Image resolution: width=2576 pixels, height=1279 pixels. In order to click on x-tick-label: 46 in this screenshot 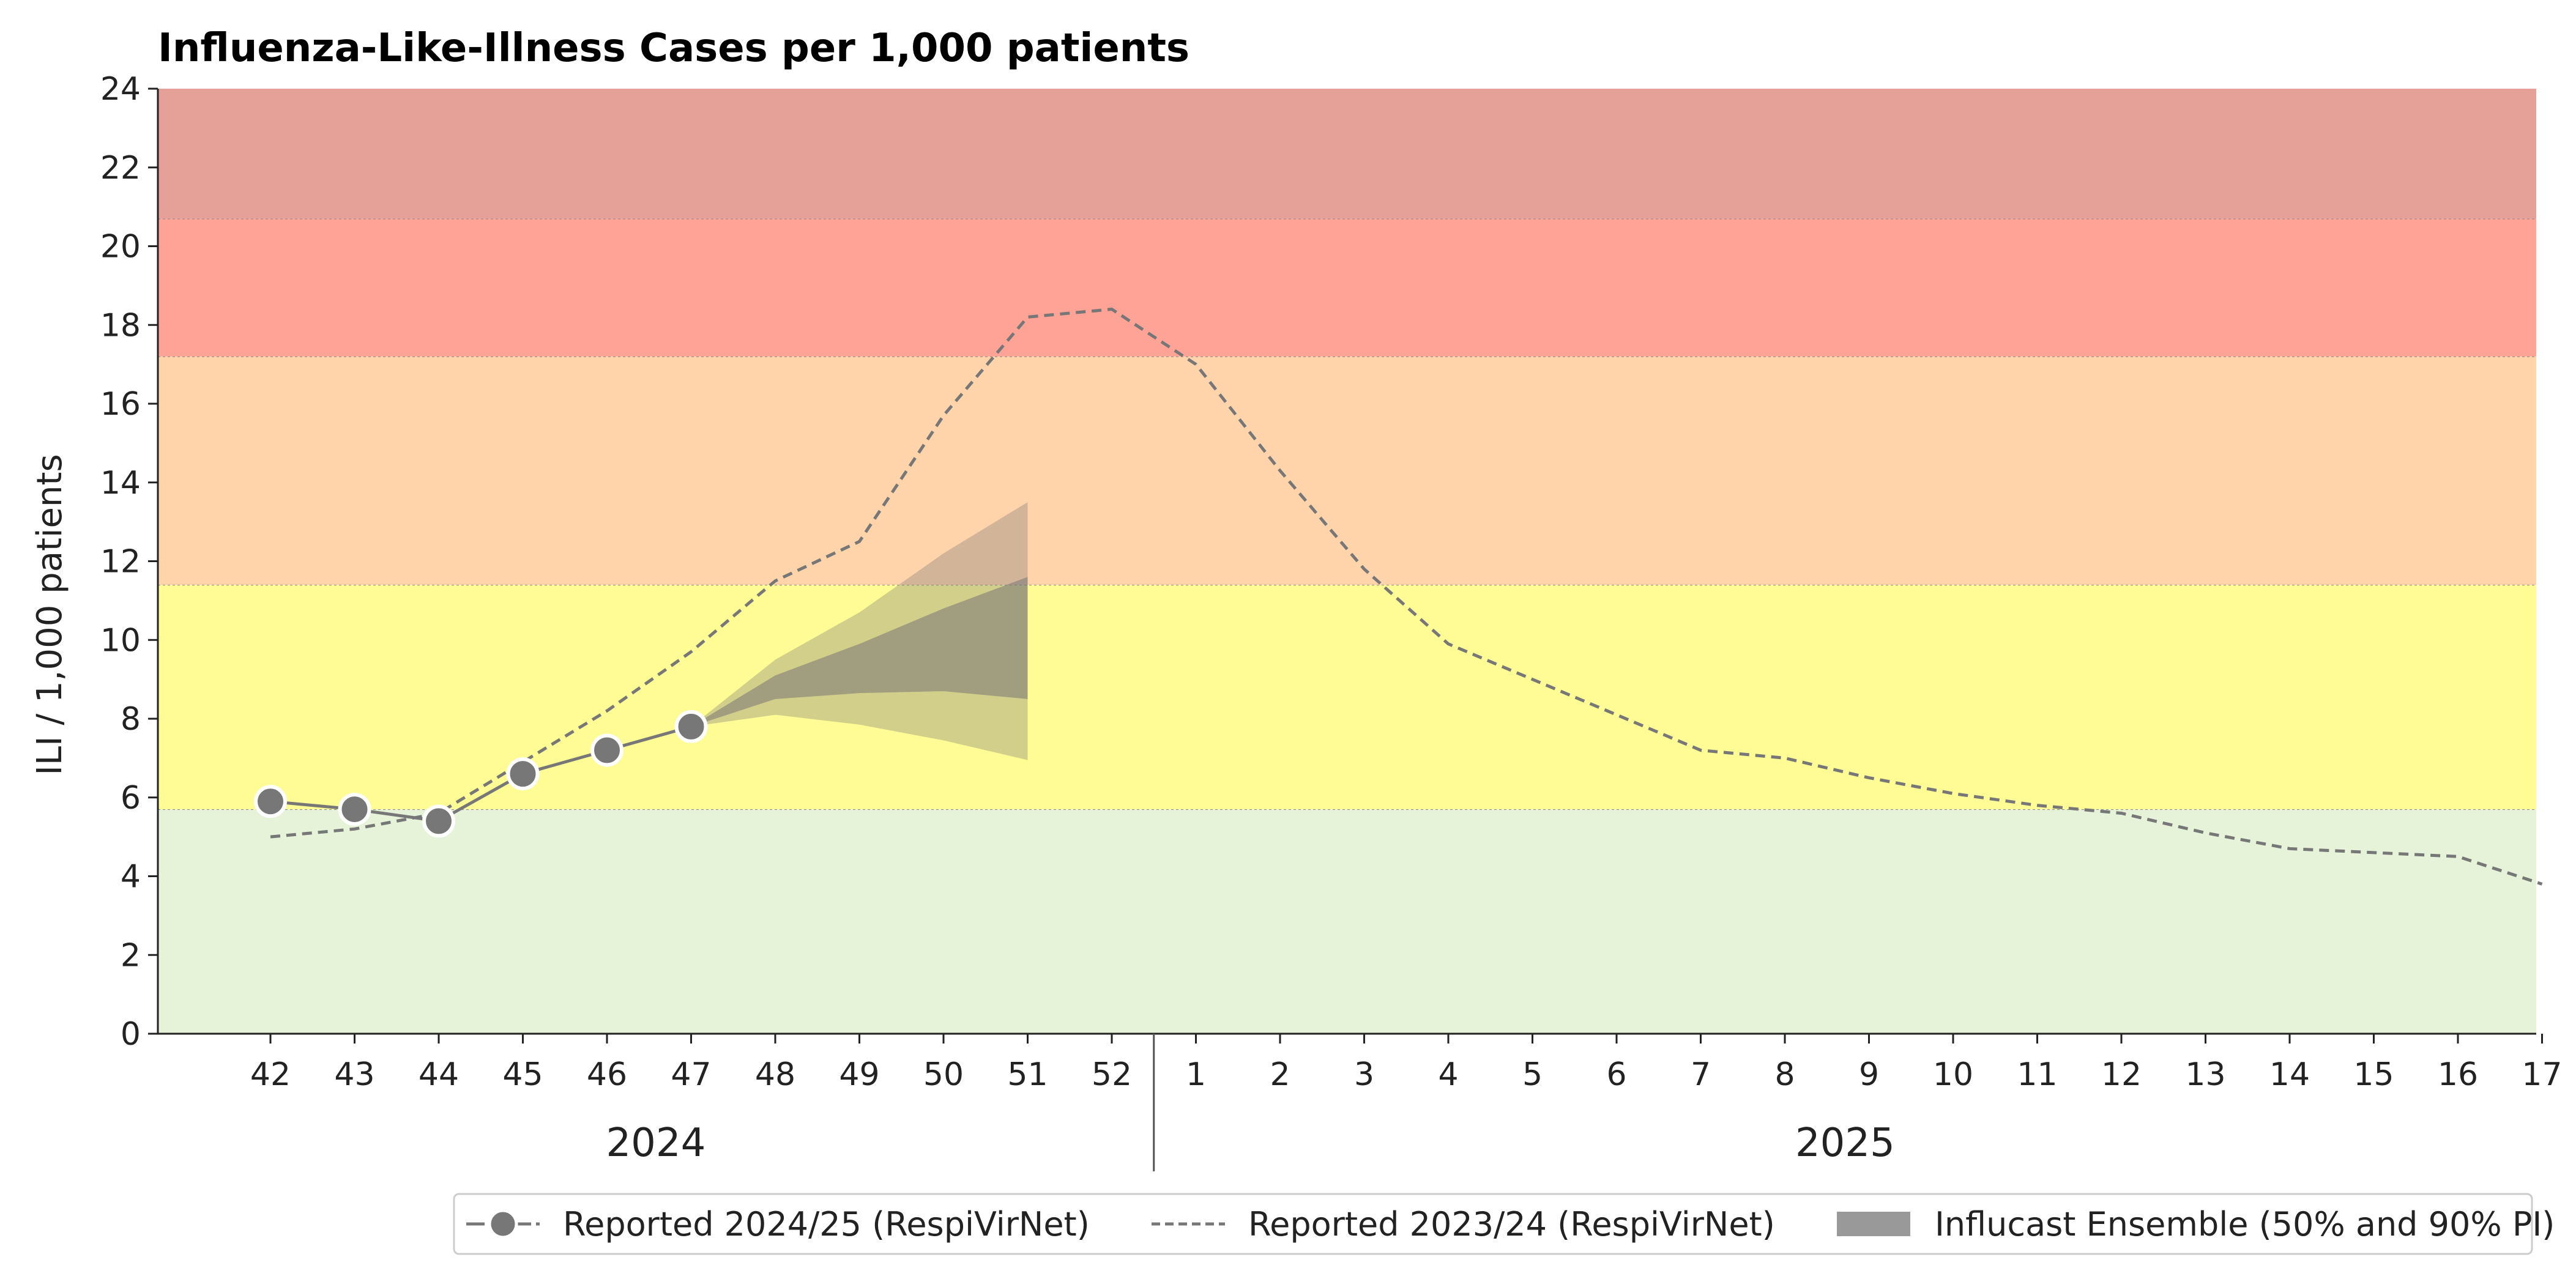, I will do `click(607, 1074)`.